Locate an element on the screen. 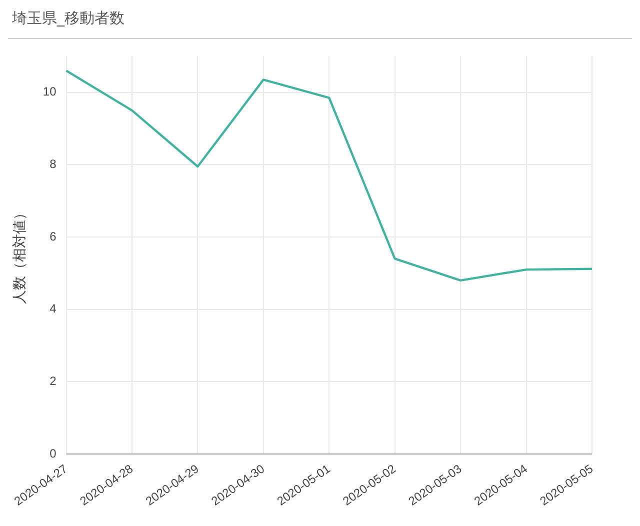 The height and width of the screenshot is (526, 640). chart-title: 埼玉県_移動者数 is located at coordinates (68, 18).